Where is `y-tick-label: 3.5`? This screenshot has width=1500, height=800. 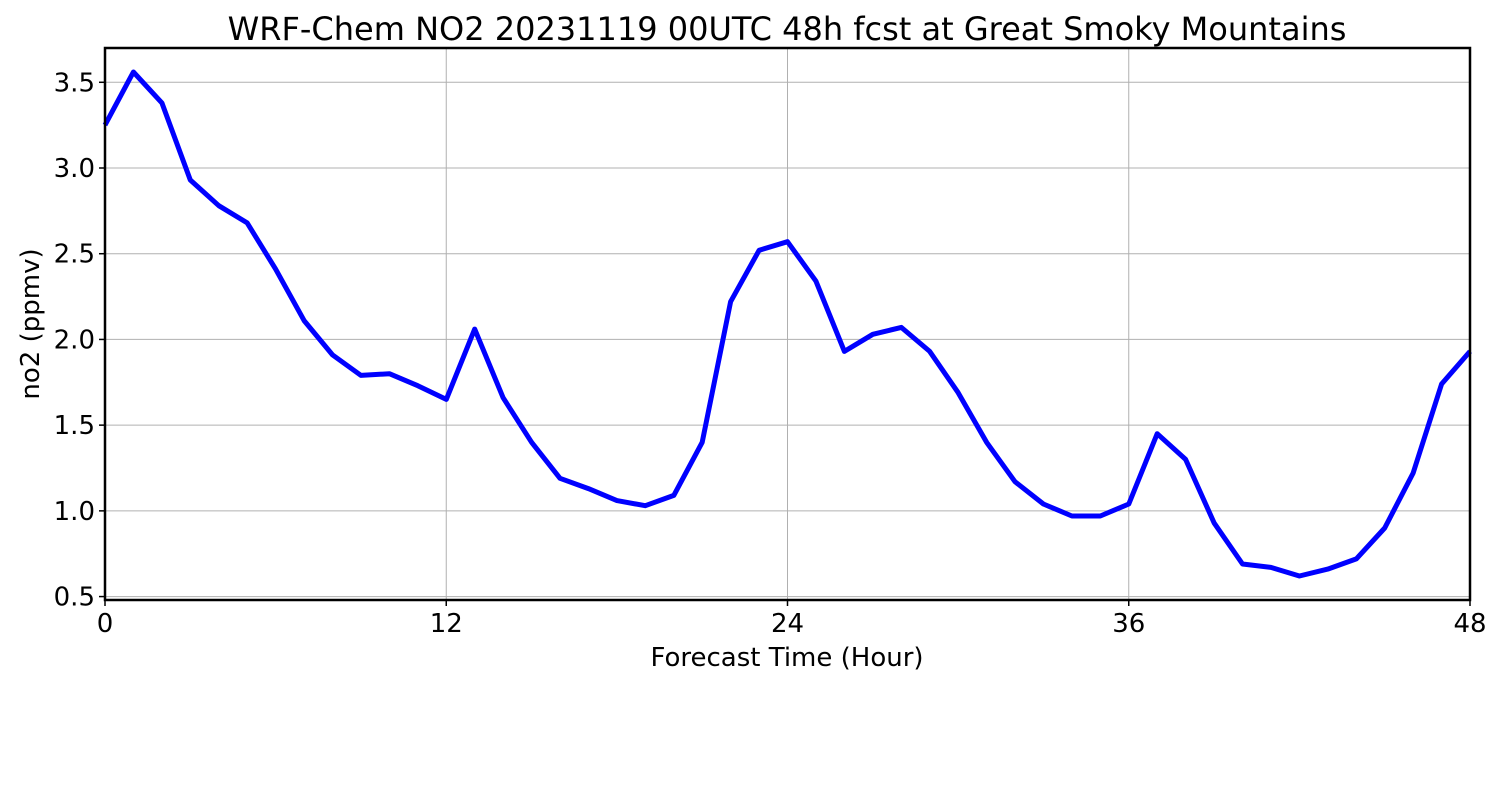 y-tick-label: 3.5 is located at coordinates (74, 83).